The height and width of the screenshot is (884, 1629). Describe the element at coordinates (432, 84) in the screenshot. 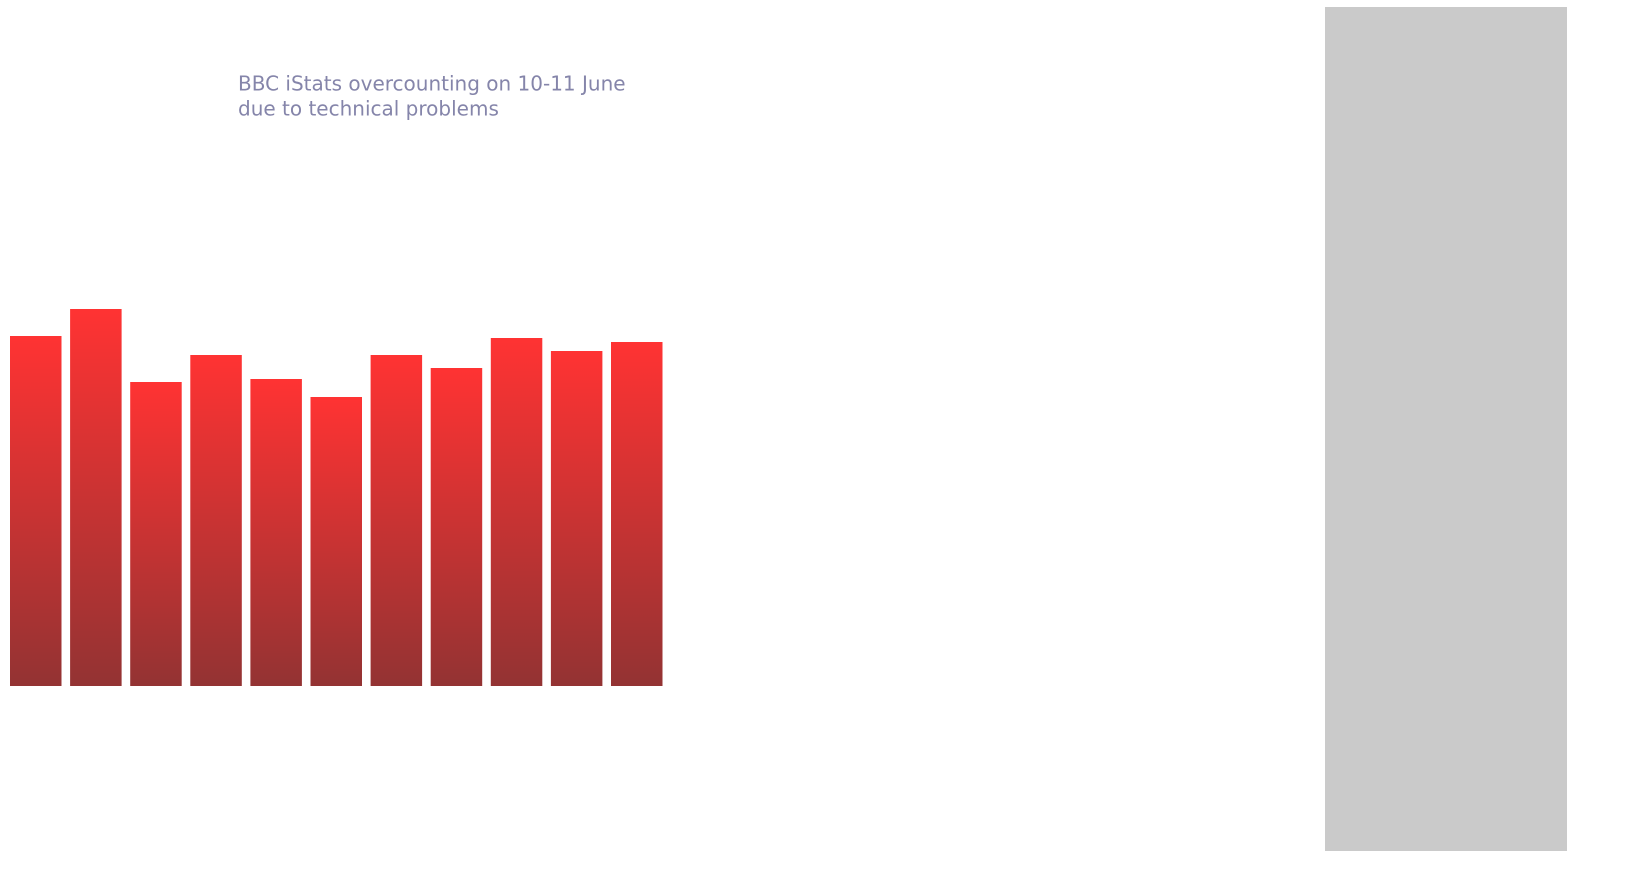

I see `annotation: BBC iStats overcounting on 10-11 June` at that location.